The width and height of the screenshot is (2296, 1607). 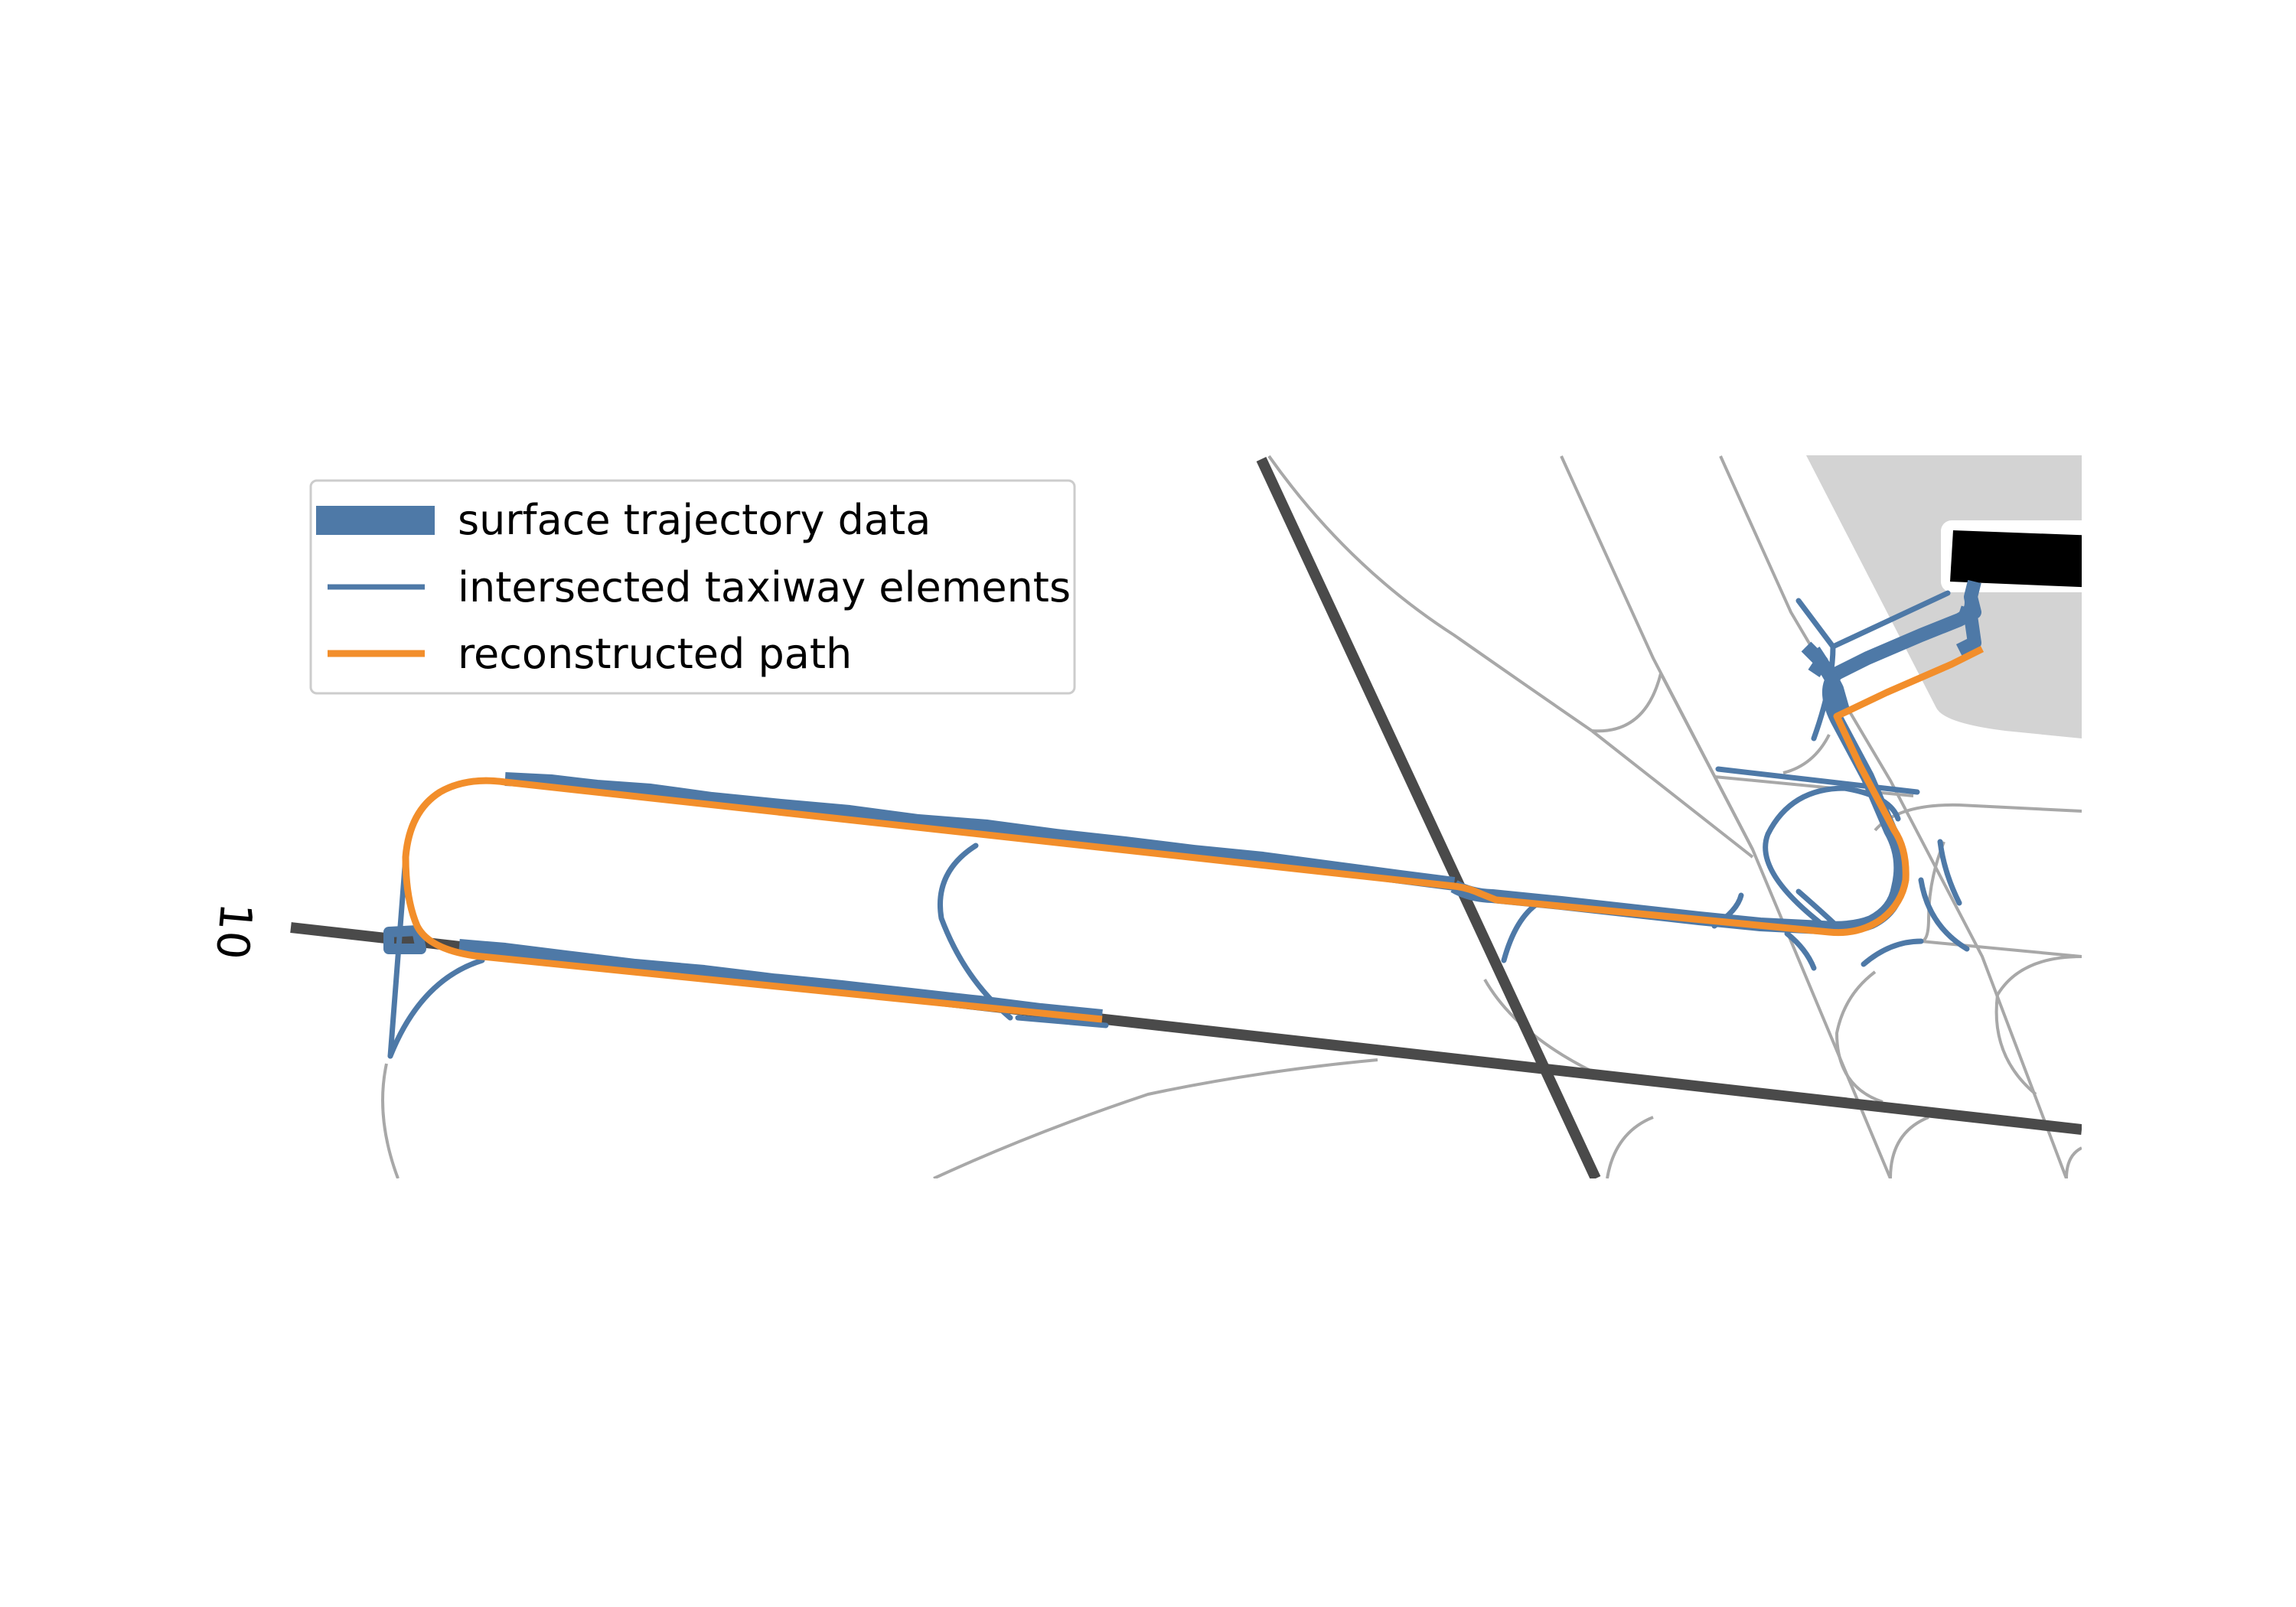 I want to click on legend-taxiway-label: intersected taxiway elements, so click(x=764, y=587).